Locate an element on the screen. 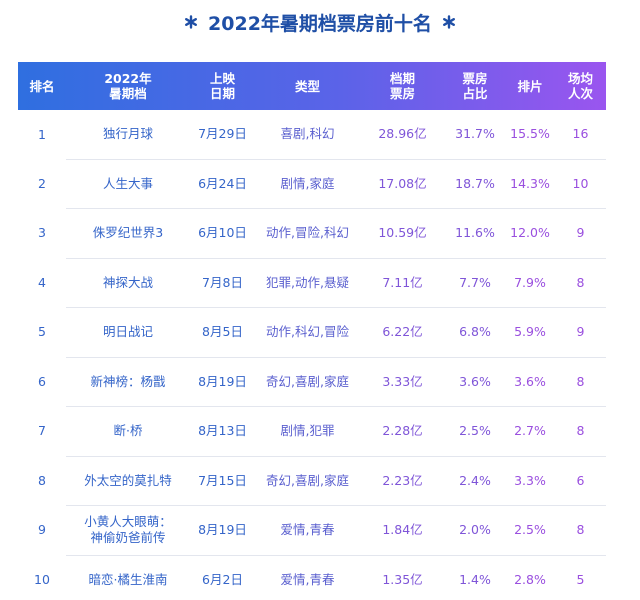 The image size is (640, 600). table-cell: 28.96亿 is located at coordinates (402, 135).